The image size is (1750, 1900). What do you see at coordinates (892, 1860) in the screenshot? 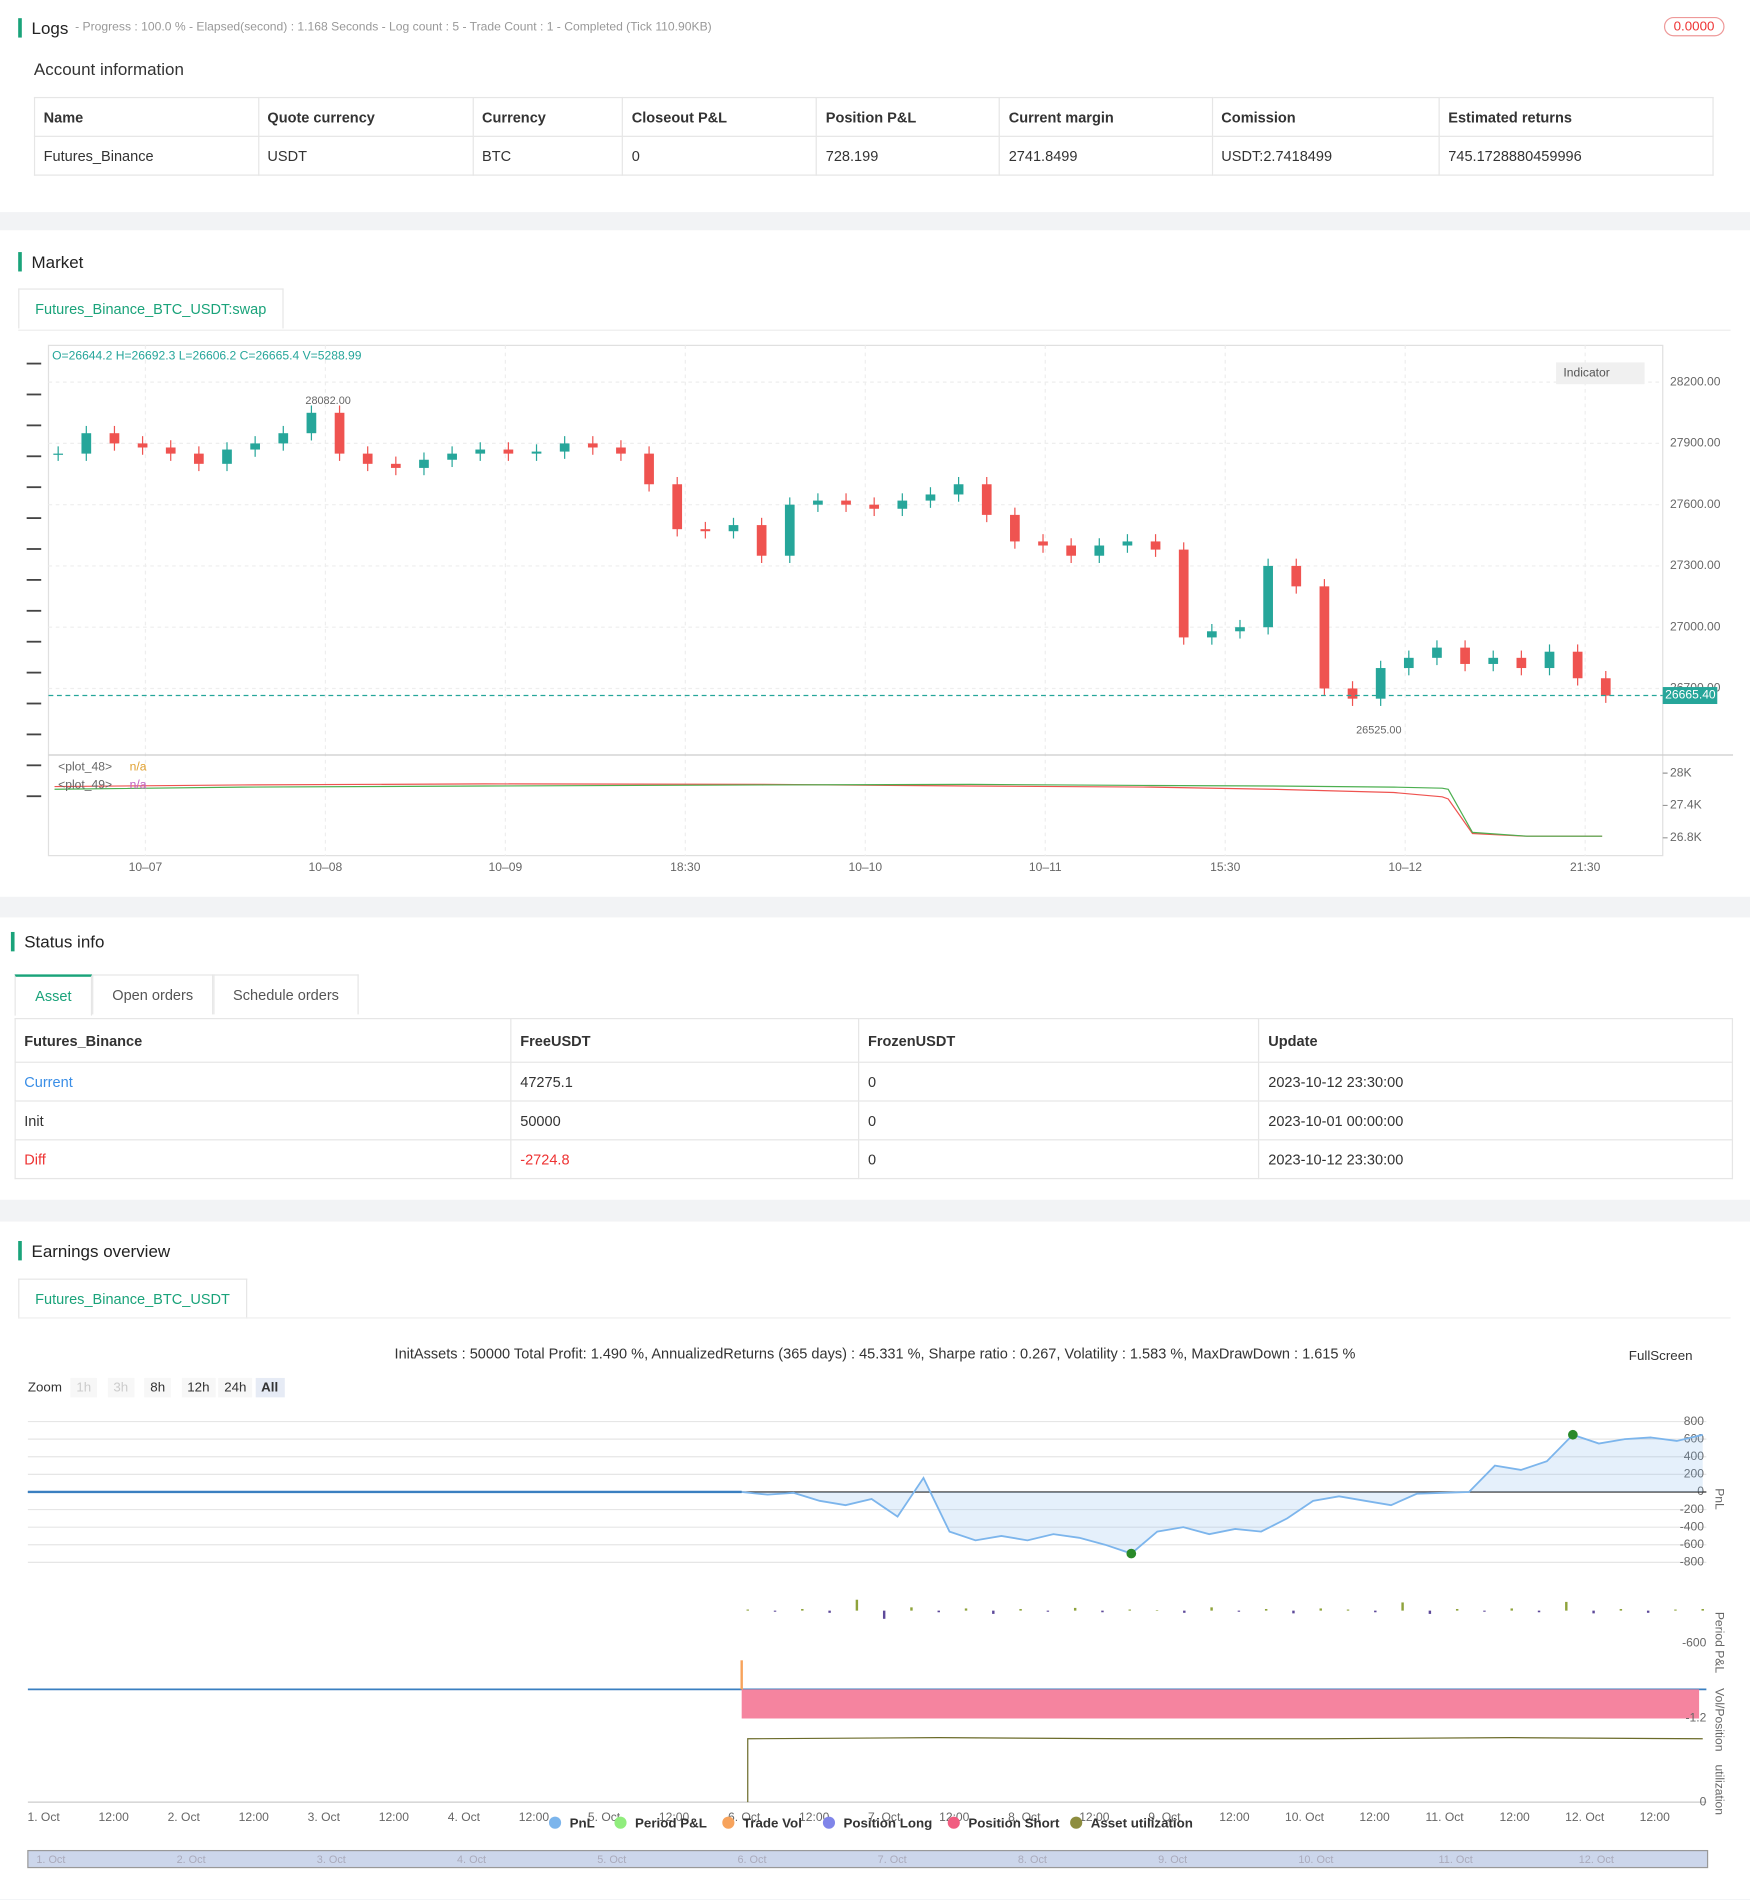
I see `navigator-label: 7. Oct` at bounding box center [892, 1860].